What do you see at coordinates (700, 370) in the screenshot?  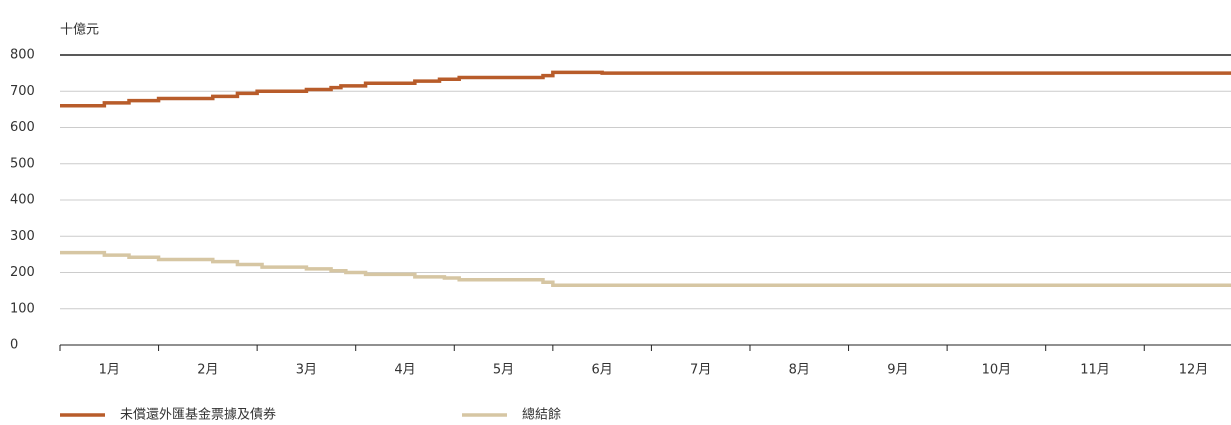 I see `x-tick-label: 7月` at bounding box center [700, 370].